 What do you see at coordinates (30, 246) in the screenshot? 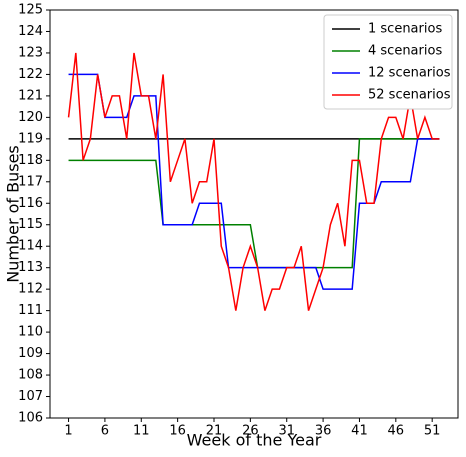
I see `y-tick-label: 114` at bounding box center [30, 246].